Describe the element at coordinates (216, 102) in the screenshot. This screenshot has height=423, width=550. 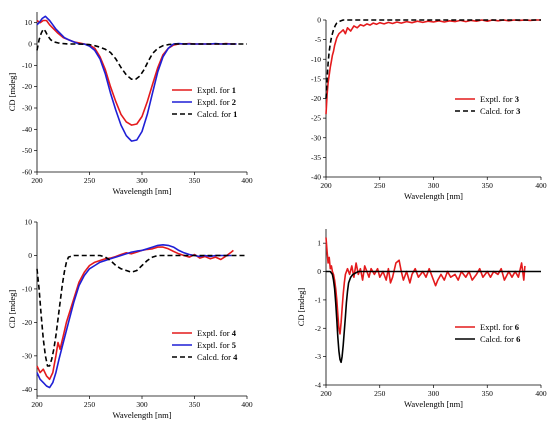
I see `legend-label: Exptl. for 2` at that location.